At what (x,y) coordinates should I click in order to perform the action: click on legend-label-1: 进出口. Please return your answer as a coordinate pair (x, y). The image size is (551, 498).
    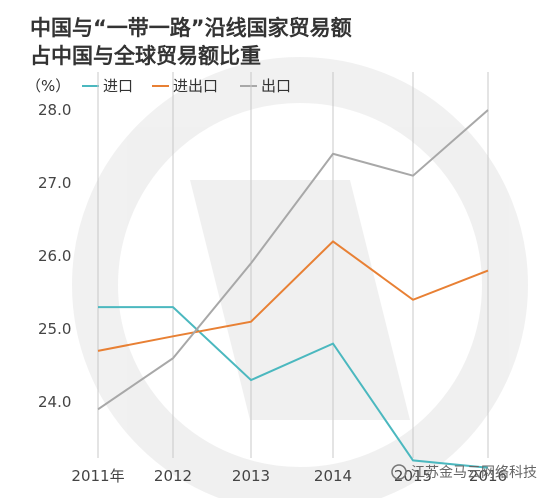
    Looking at the image, I should click on (195, 86).